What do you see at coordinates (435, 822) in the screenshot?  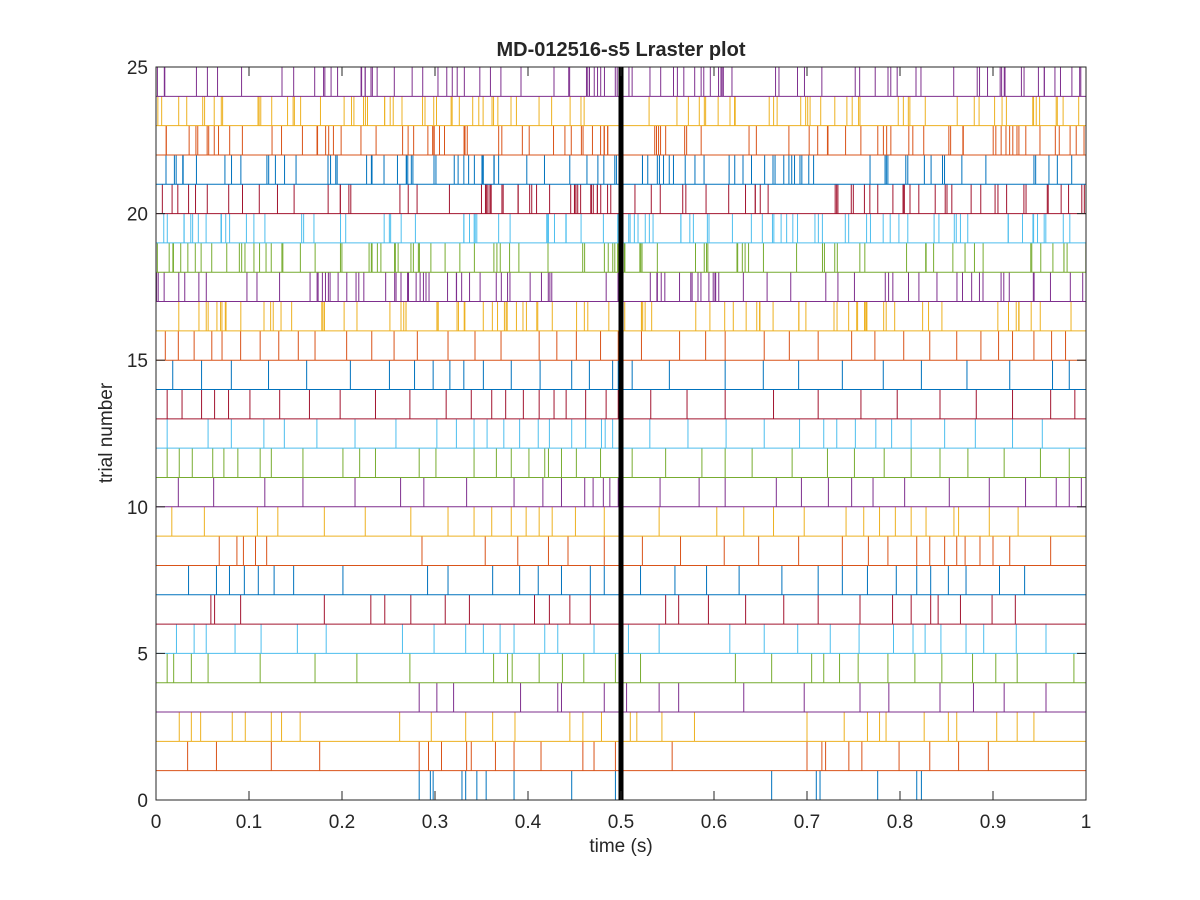 I see `x-tick-label: 0.3` at bounding box center [435, 822].